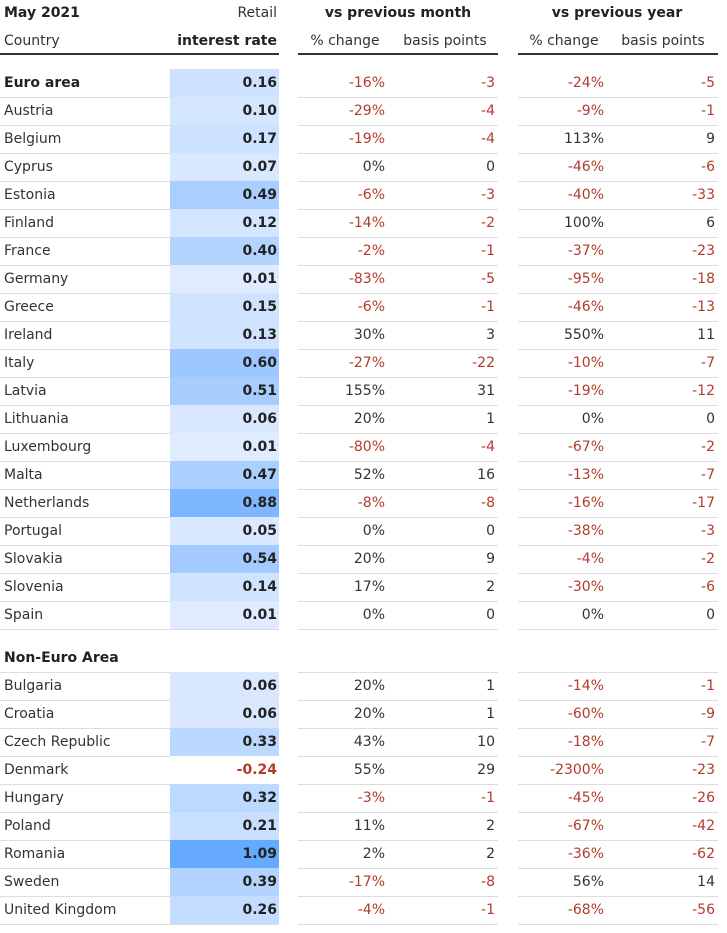 This screenshot has width=727, height=933. I want to click on cell-value: -8%, so click(371, 503).